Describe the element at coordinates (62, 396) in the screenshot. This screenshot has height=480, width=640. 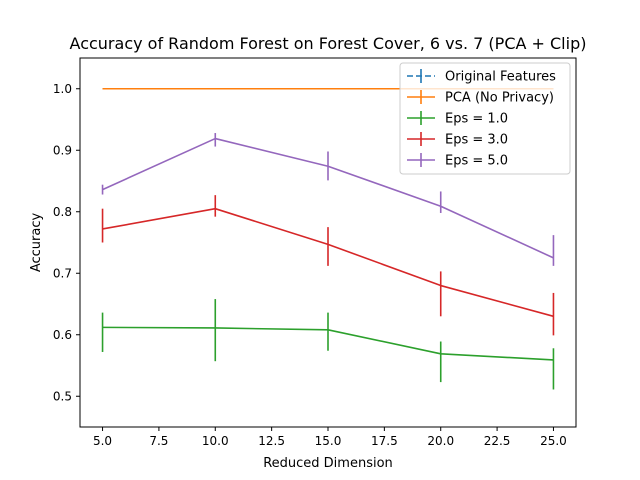
I see `y-tick-label: 0.5` at that location.